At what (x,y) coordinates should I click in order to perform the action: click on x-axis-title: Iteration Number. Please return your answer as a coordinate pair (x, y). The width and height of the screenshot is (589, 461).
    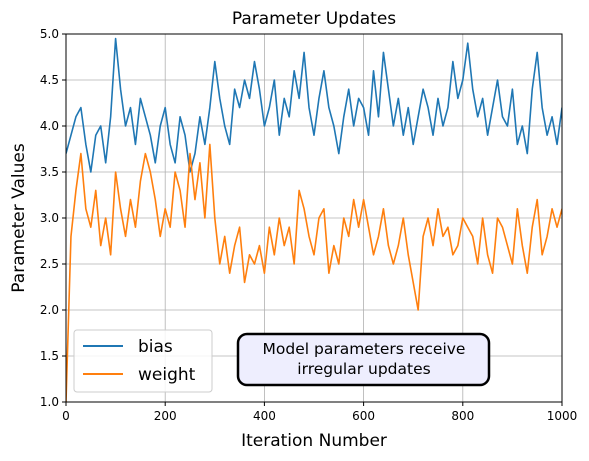
    Looking at the image, I should click on (314, 441).